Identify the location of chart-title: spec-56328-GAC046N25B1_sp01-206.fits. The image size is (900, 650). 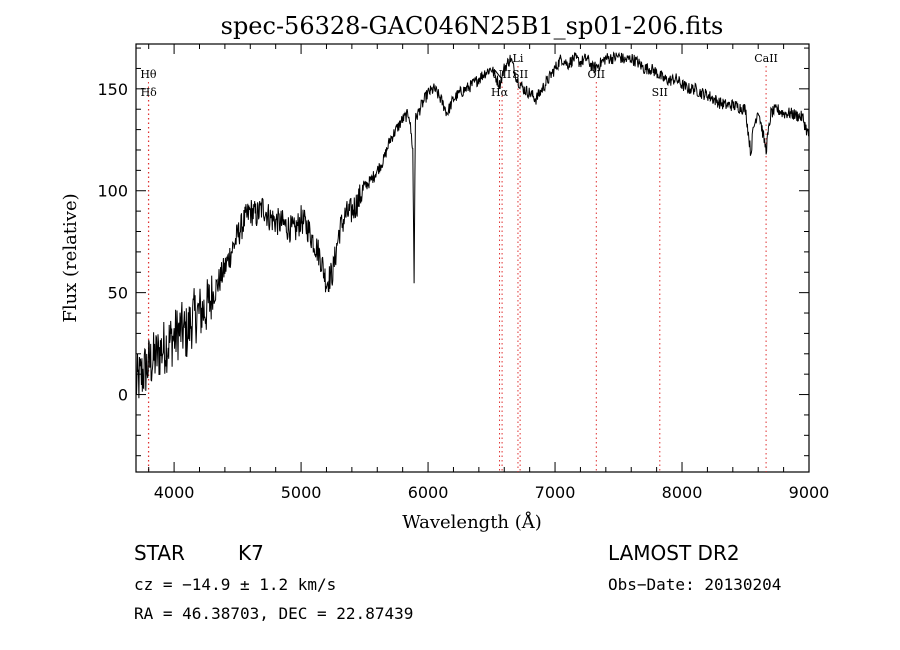
(472, 26).